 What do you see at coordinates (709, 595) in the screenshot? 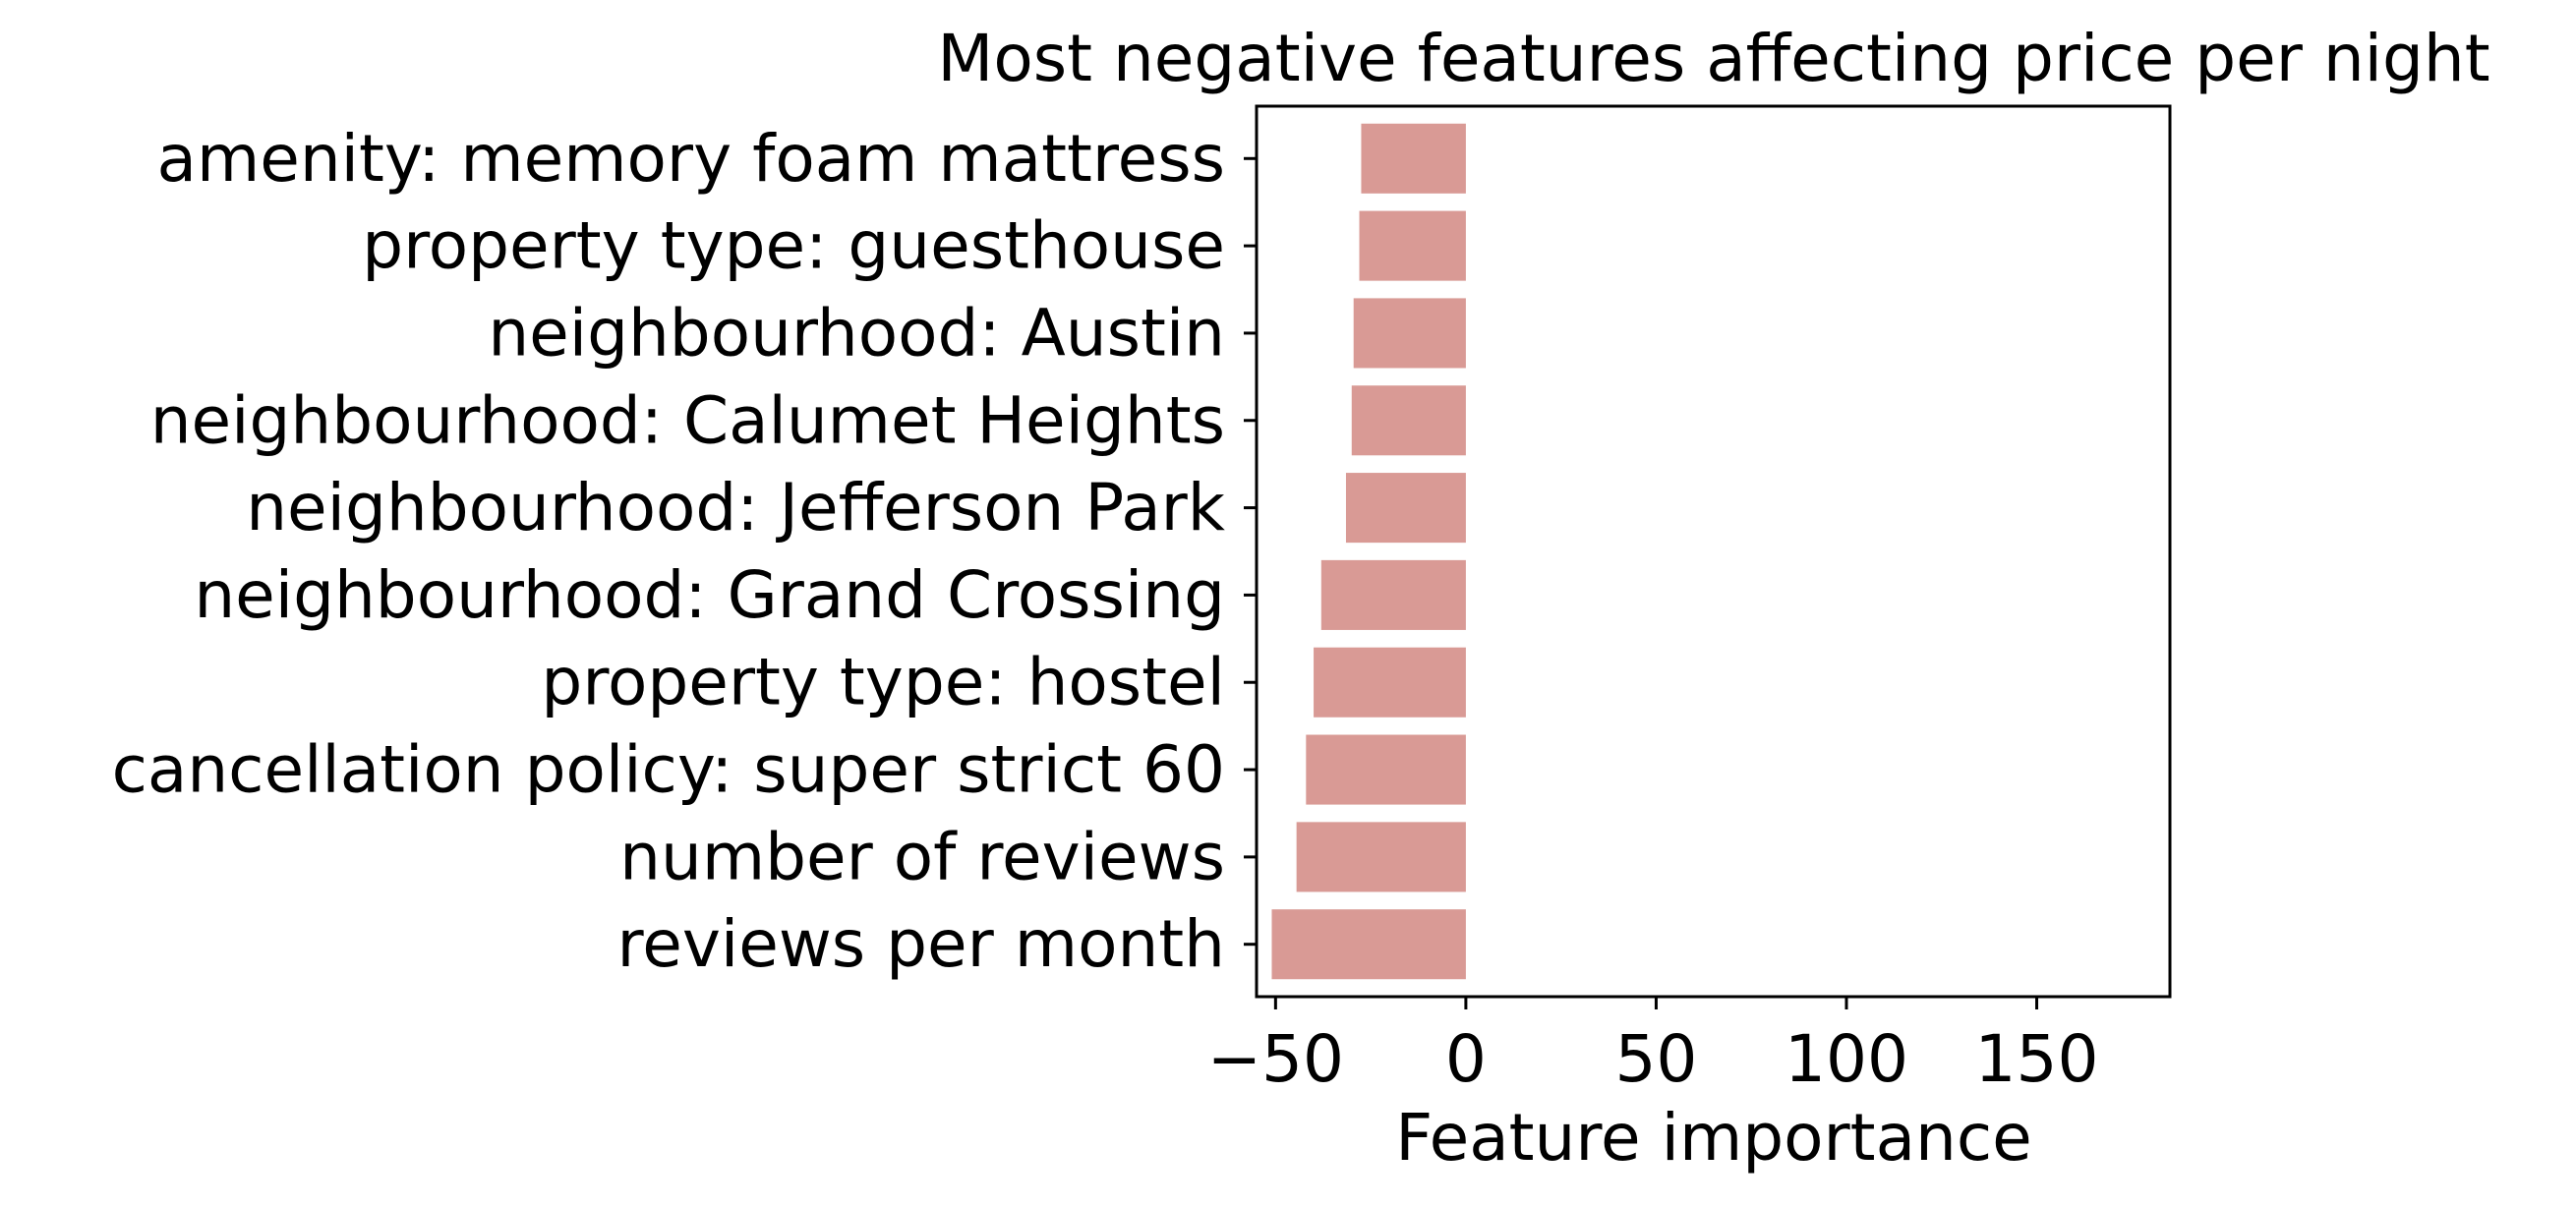
I see `category-label: neighbourhood: Grand Crossing` at bounding box center [709, 595].